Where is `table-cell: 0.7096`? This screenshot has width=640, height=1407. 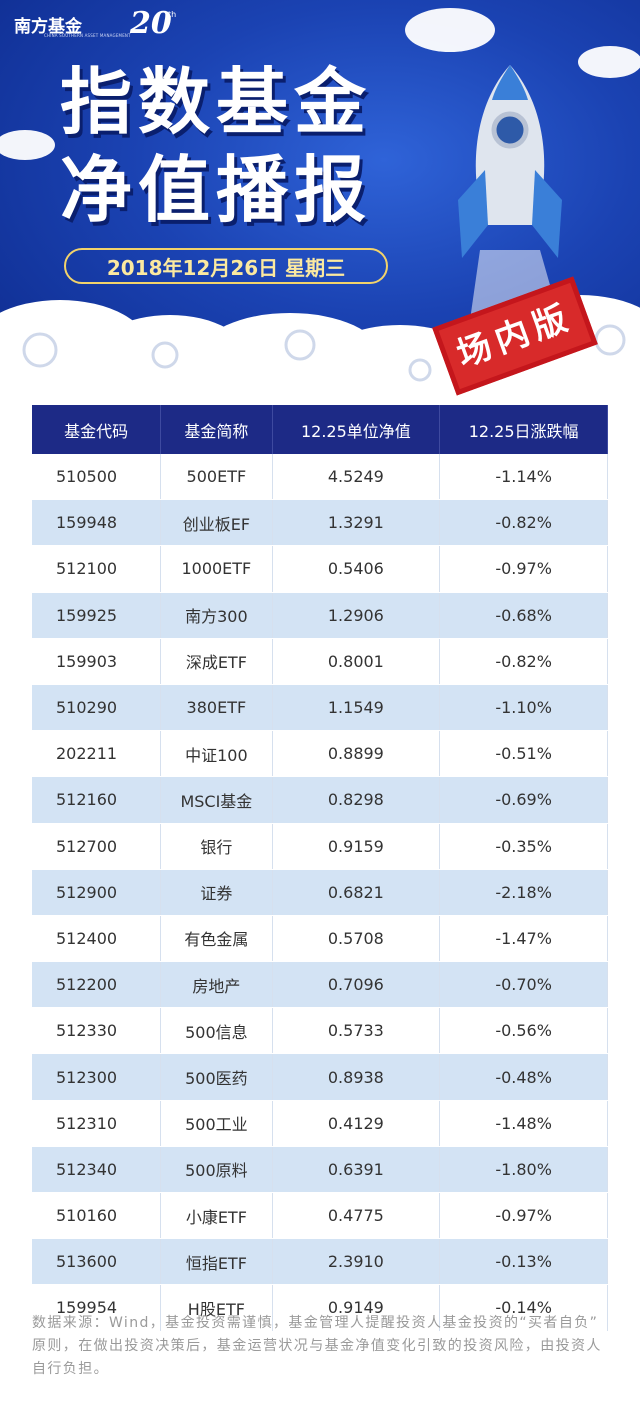
table-cell: 0.7096 is located at coordinates (356, 985).